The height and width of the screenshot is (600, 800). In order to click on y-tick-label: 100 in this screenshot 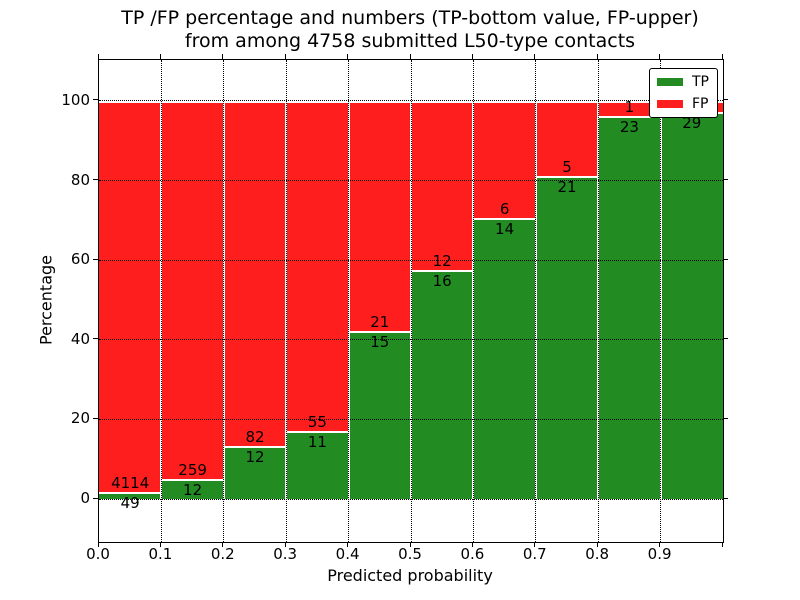, I will do `click(75, 99)`.